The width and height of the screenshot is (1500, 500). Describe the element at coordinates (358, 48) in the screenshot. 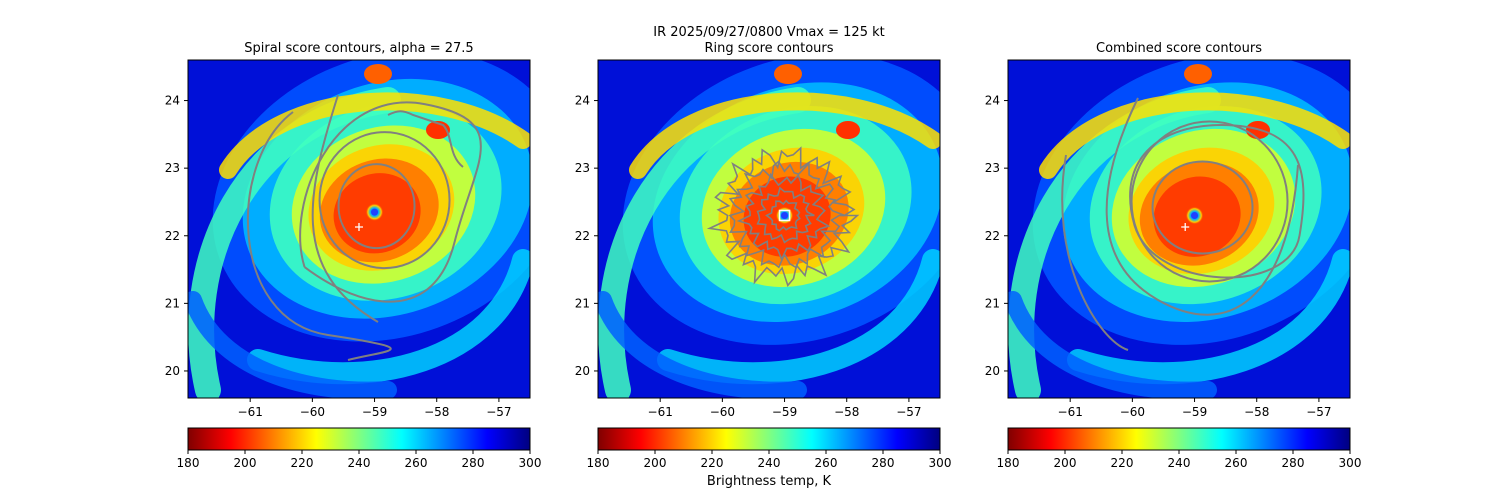

I see `panel-title: Spiral score contours, alpha = 27.5` at that location.